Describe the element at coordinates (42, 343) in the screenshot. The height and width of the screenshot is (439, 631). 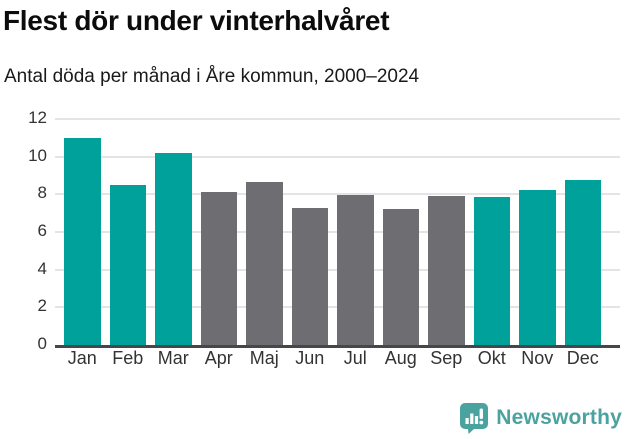
I see `y-tick-label-0: 0` at that location.